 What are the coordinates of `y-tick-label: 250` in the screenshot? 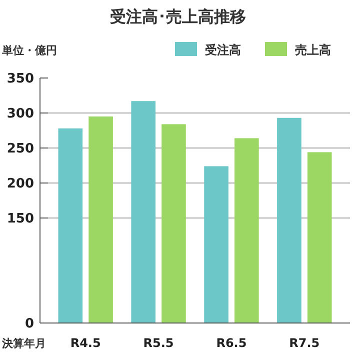 It's located at (20, 149).